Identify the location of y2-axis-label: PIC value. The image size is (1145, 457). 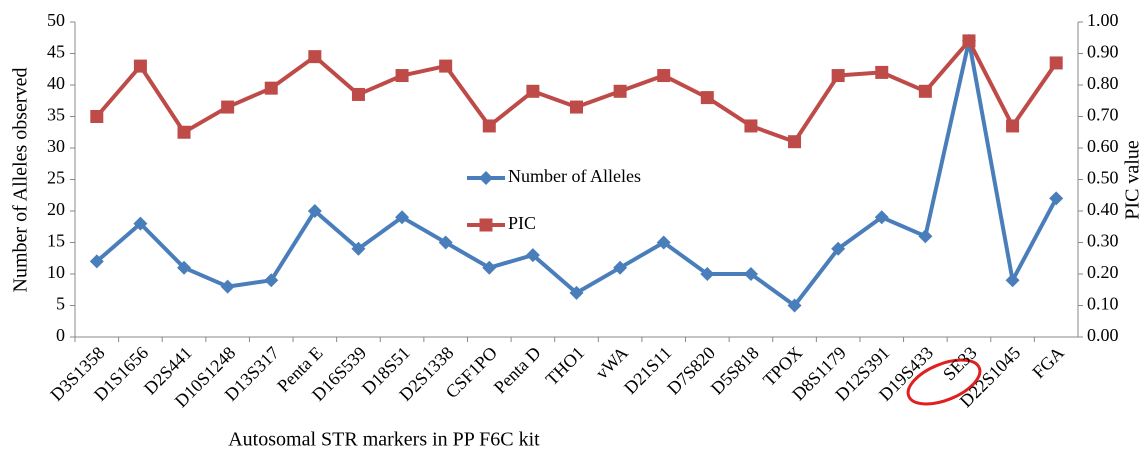
(1133, 180).